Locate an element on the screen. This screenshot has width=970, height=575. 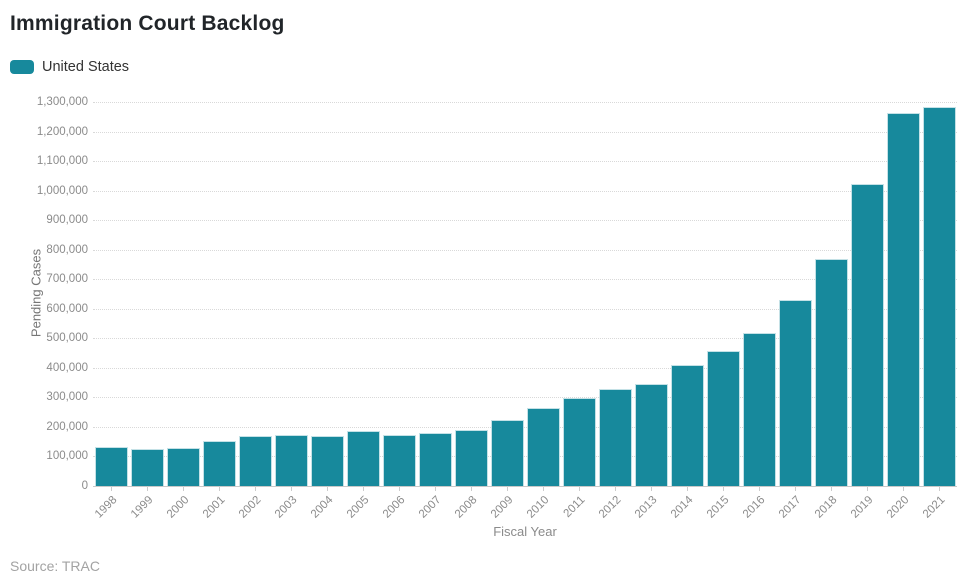
source-note: Source: TRAC is located at coordinates (55, 566).